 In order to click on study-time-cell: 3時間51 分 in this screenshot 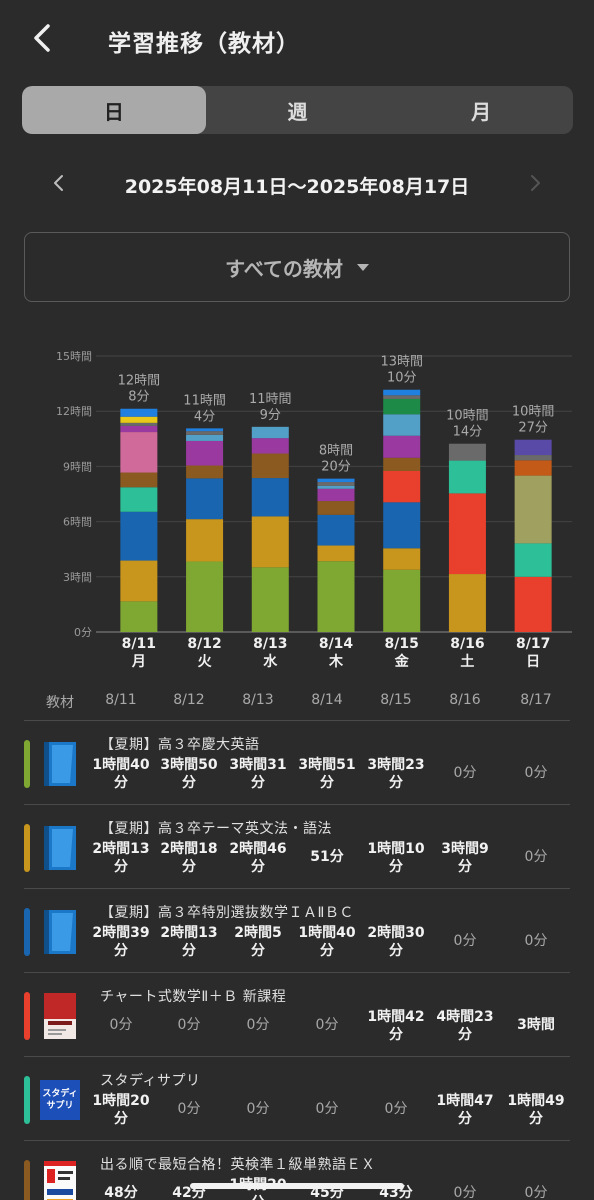, I will do `click(327, 774)`.